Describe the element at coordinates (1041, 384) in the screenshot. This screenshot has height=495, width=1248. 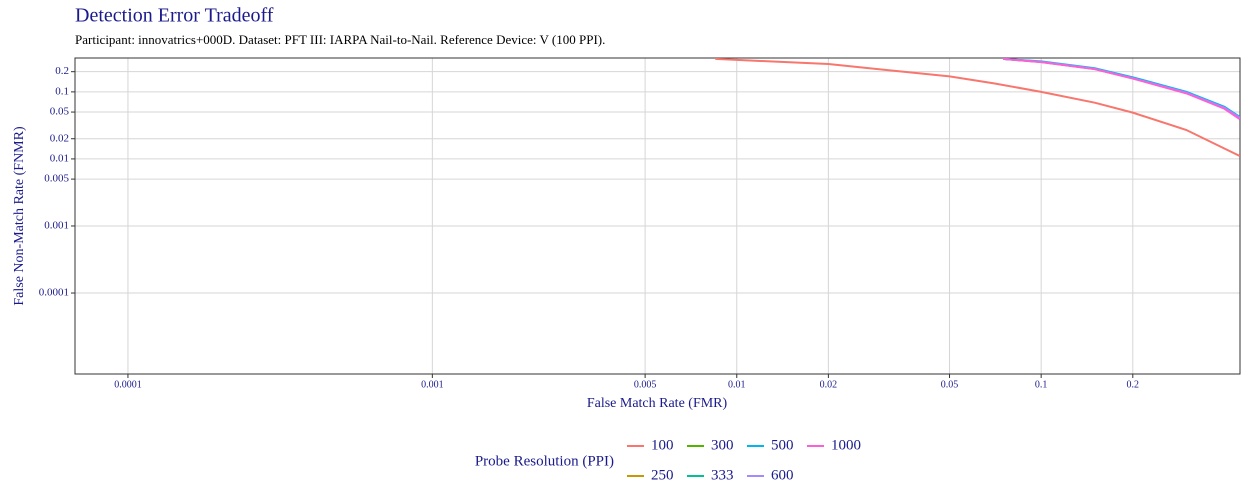
I see `x-tick-label: 0.1` at that location.